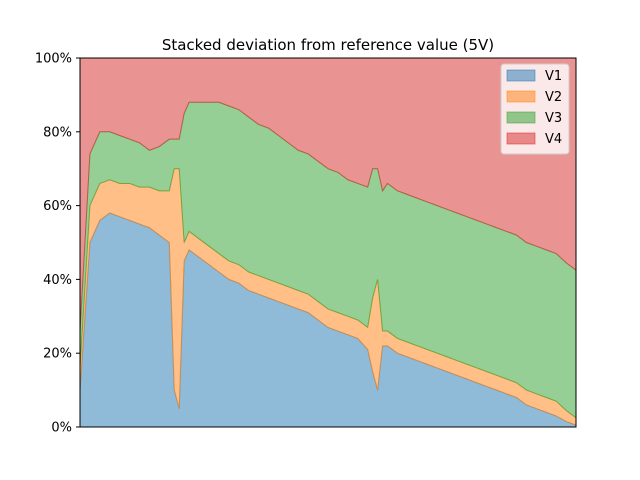 The width and height of the screenshot is (640, 480). I want to click on legend-box, so click(535, 109).